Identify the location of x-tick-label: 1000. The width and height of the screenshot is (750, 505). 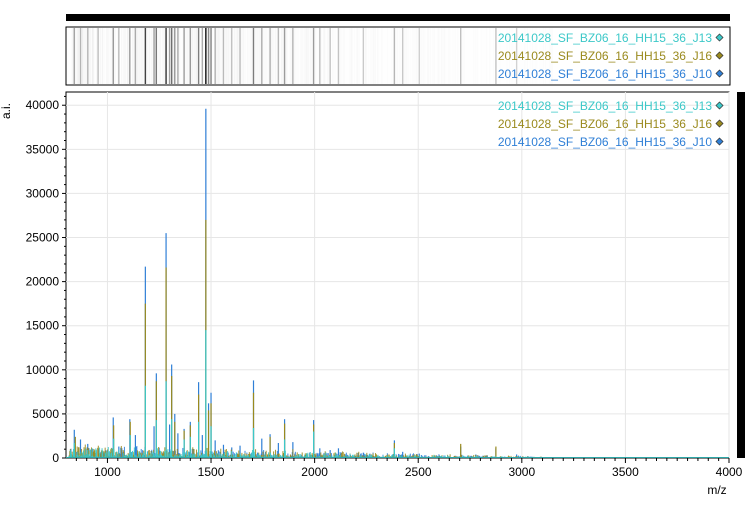
(107, 472).